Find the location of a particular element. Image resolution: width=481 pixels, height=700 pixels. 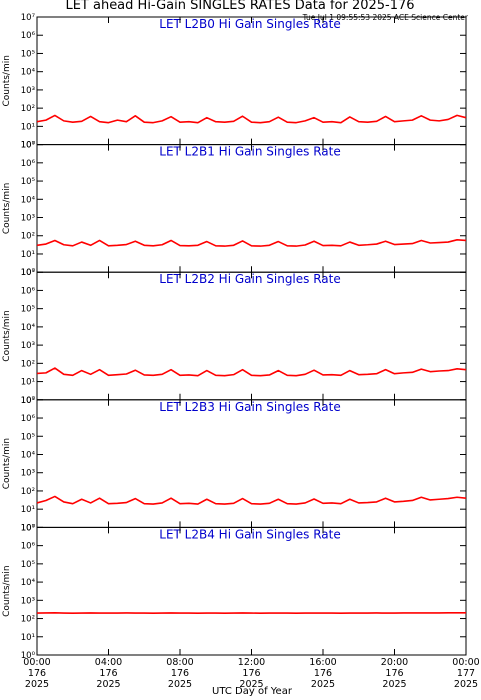

panel-title: LET L2B3 Hi Gain Singles Rate is located at coordinates (249, 407).